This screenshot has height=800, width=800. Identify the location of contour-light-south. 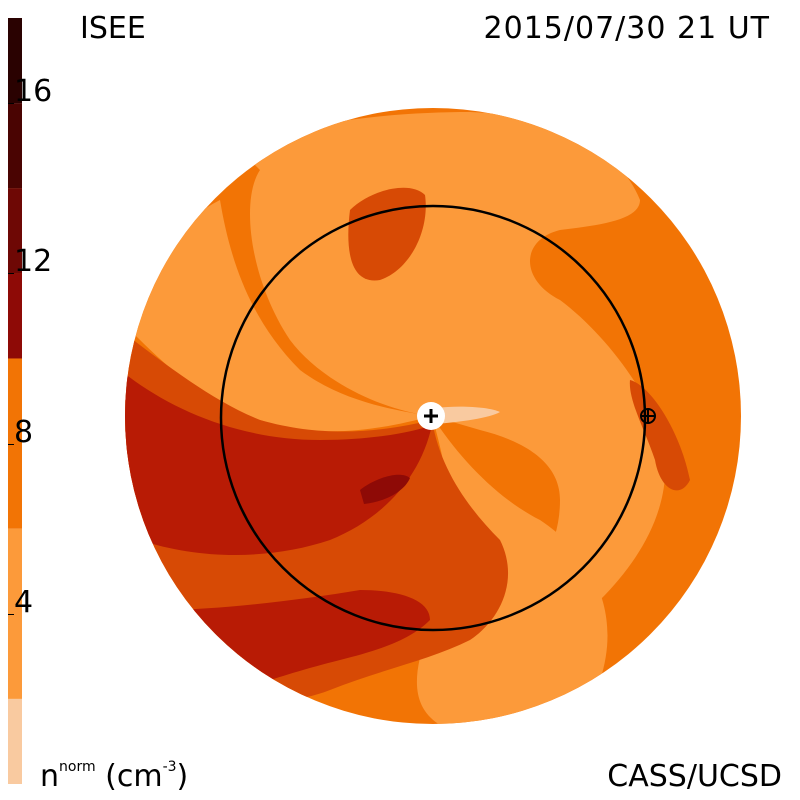
(512, 570).